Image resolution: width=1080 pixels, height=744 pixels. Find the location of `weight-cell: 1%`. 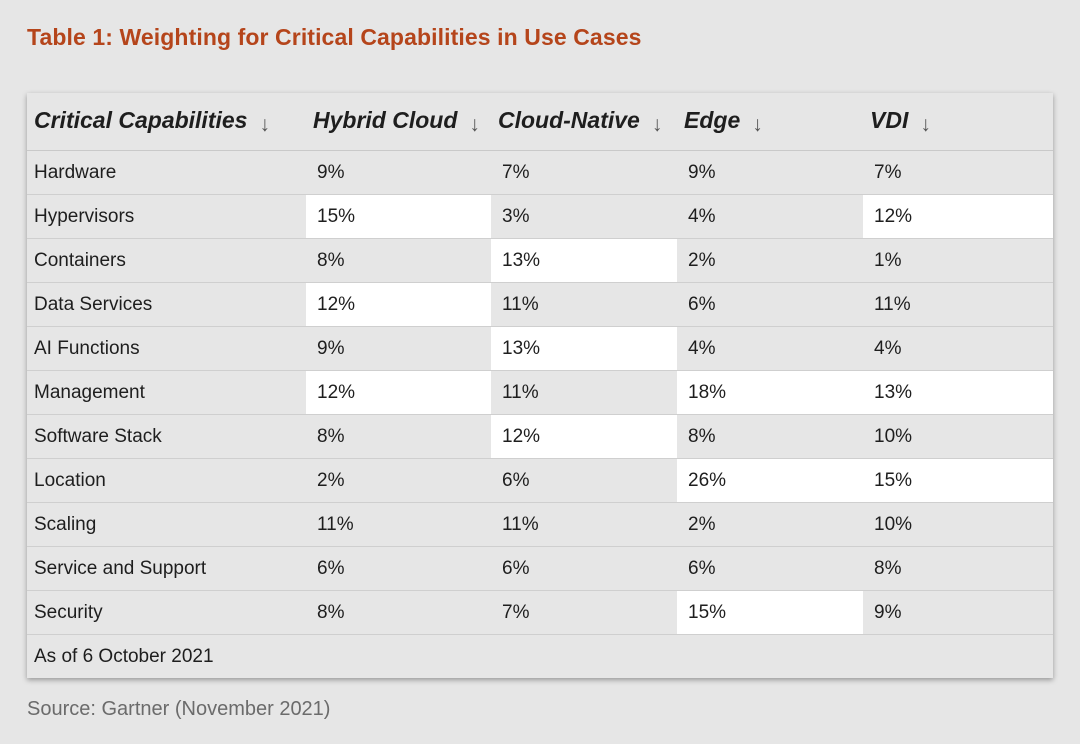

weight-cell: 1% is located at coordinates (958, 260).